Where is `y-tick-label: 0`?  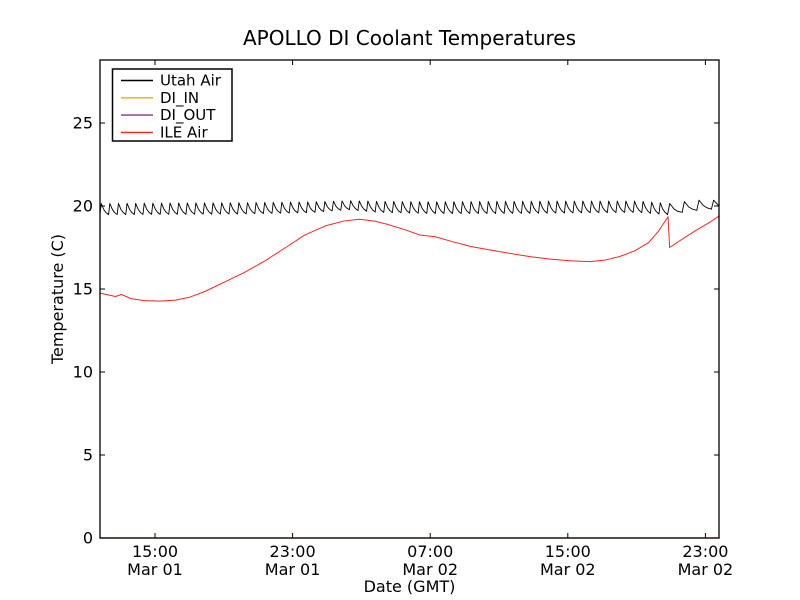
y-tick-label: 0 is located at coordinates (88, 538).